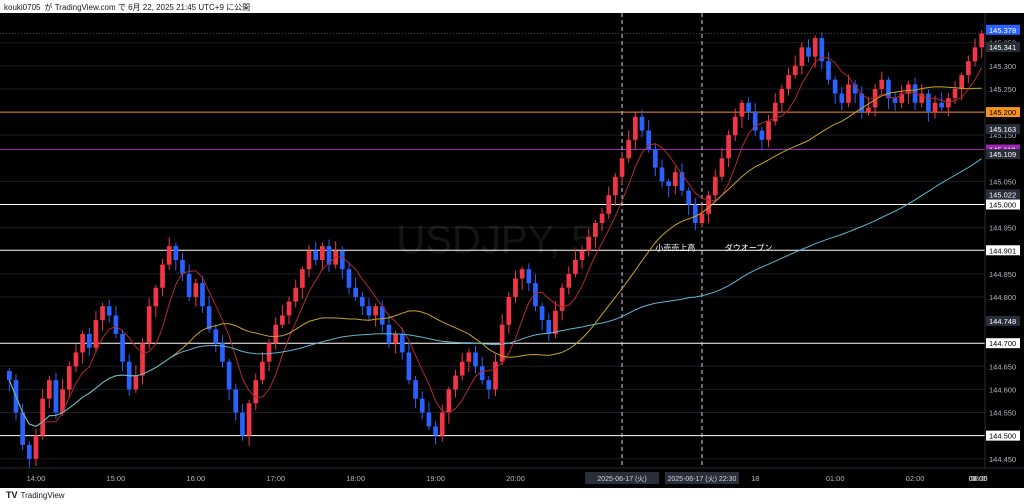 The width and height of the screenshot is (1024, 504). I want to click on time-tick-label: 01:00, so click(835, 478).